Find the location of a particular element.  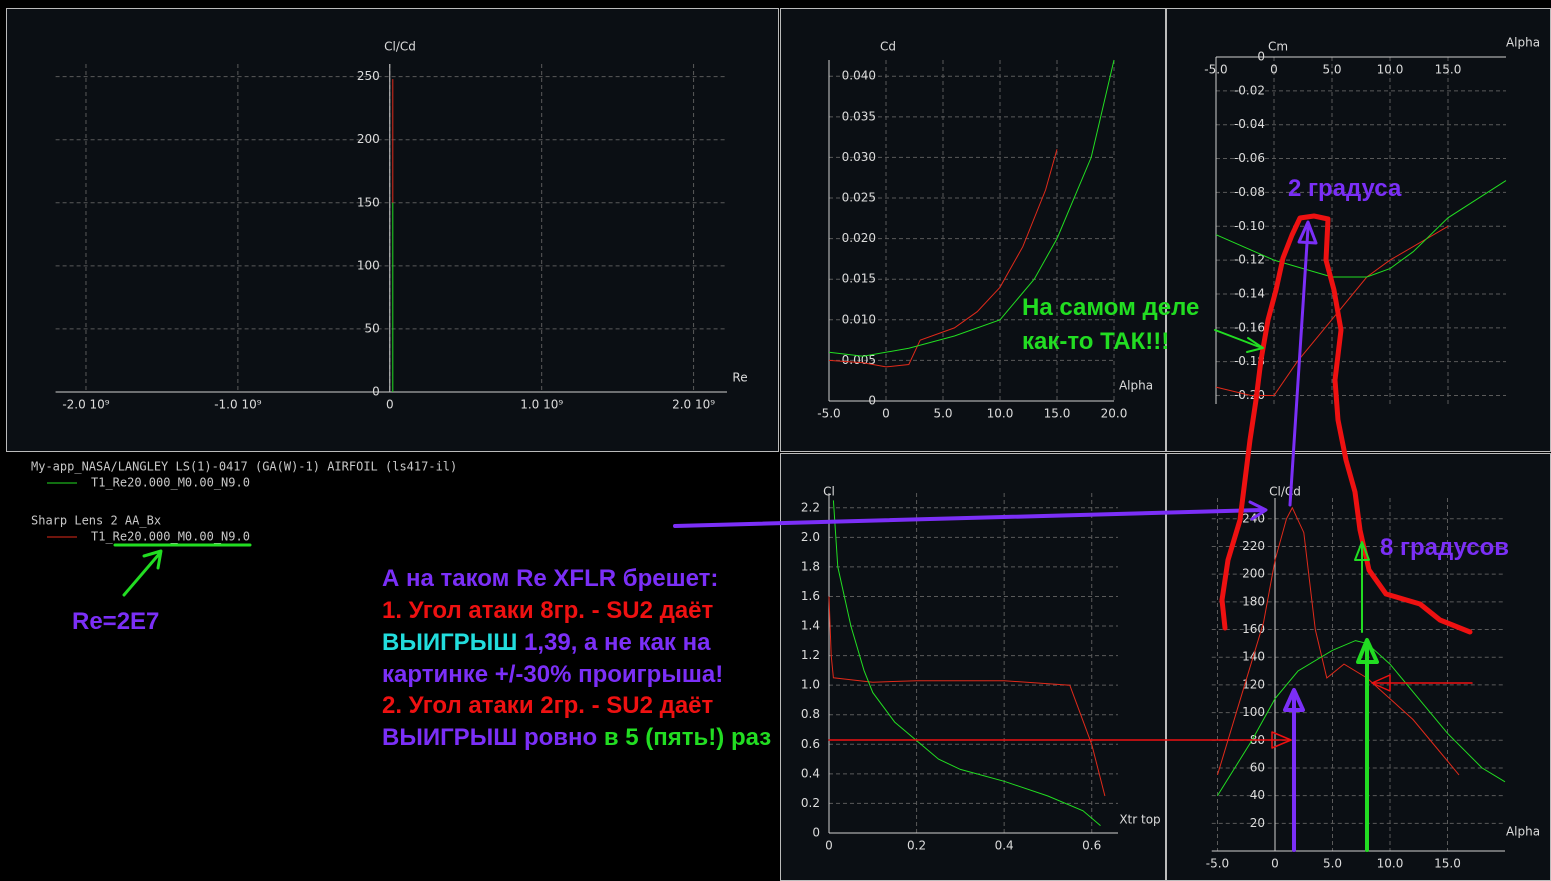

y-tick-label: 250 is located at coordinates (368, 76).